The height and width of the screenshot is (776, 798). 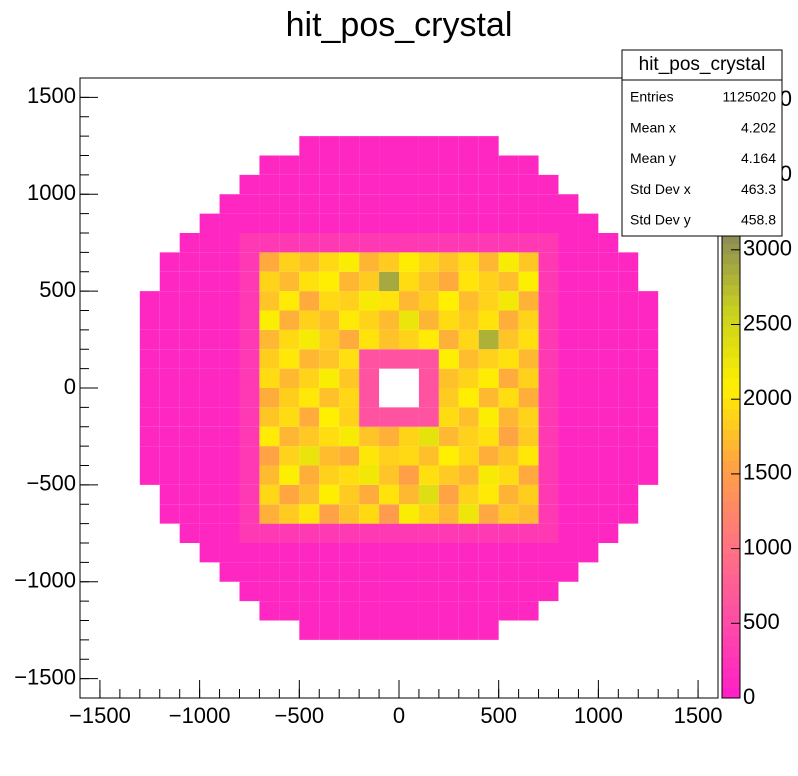 What do you see at coordinates (51, 95) in the screenshot?
I see `y-tick-label: 1500` at bounding box center [51, 95].